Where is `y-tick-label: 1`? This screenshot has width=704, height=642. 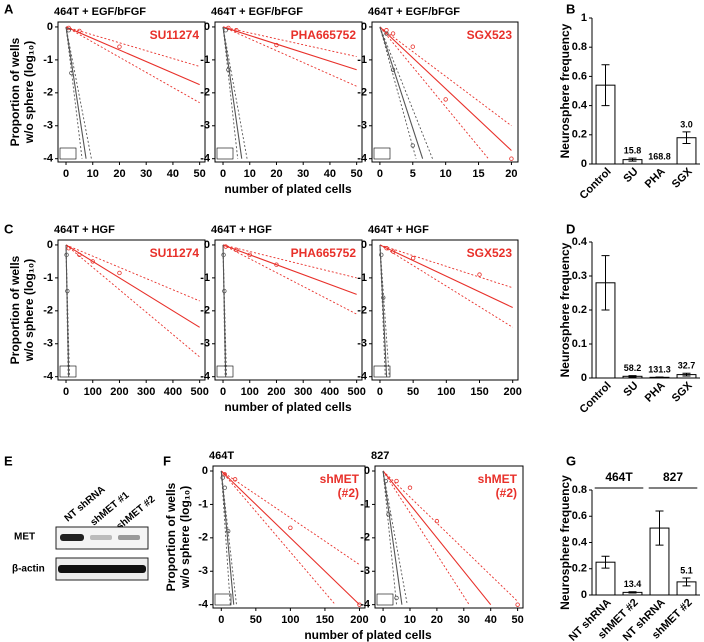 y-tick-label: 1 is located at coordinates (584, 18).